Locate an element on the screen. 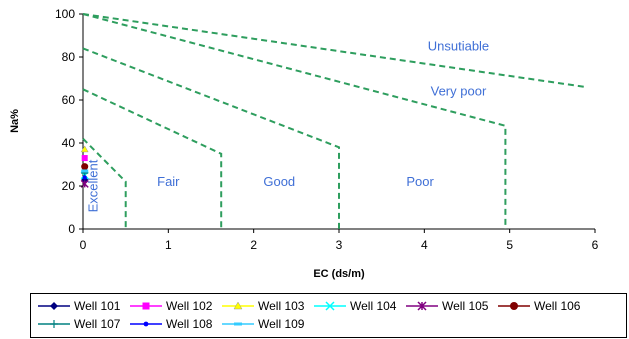 The width and height of the screenshot is (629, 339). region-label: Excellent is located at coordinates (93, 185).